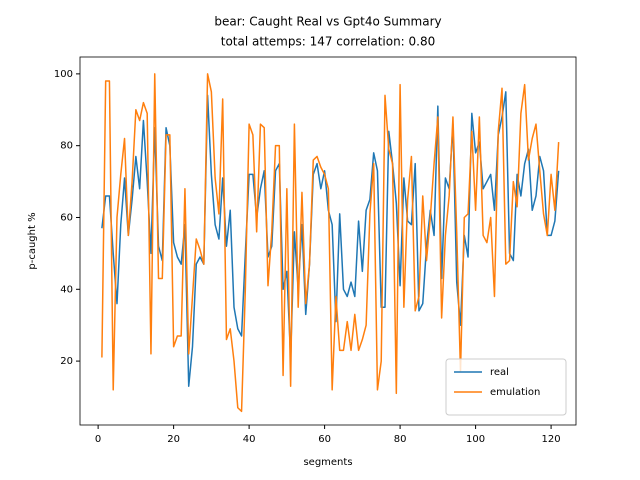 The width and height of the screenshot is (640, 480). Describe the element at coordinates (173, 439) in the screenshot. I see `x-tick-label: 20` at that location.